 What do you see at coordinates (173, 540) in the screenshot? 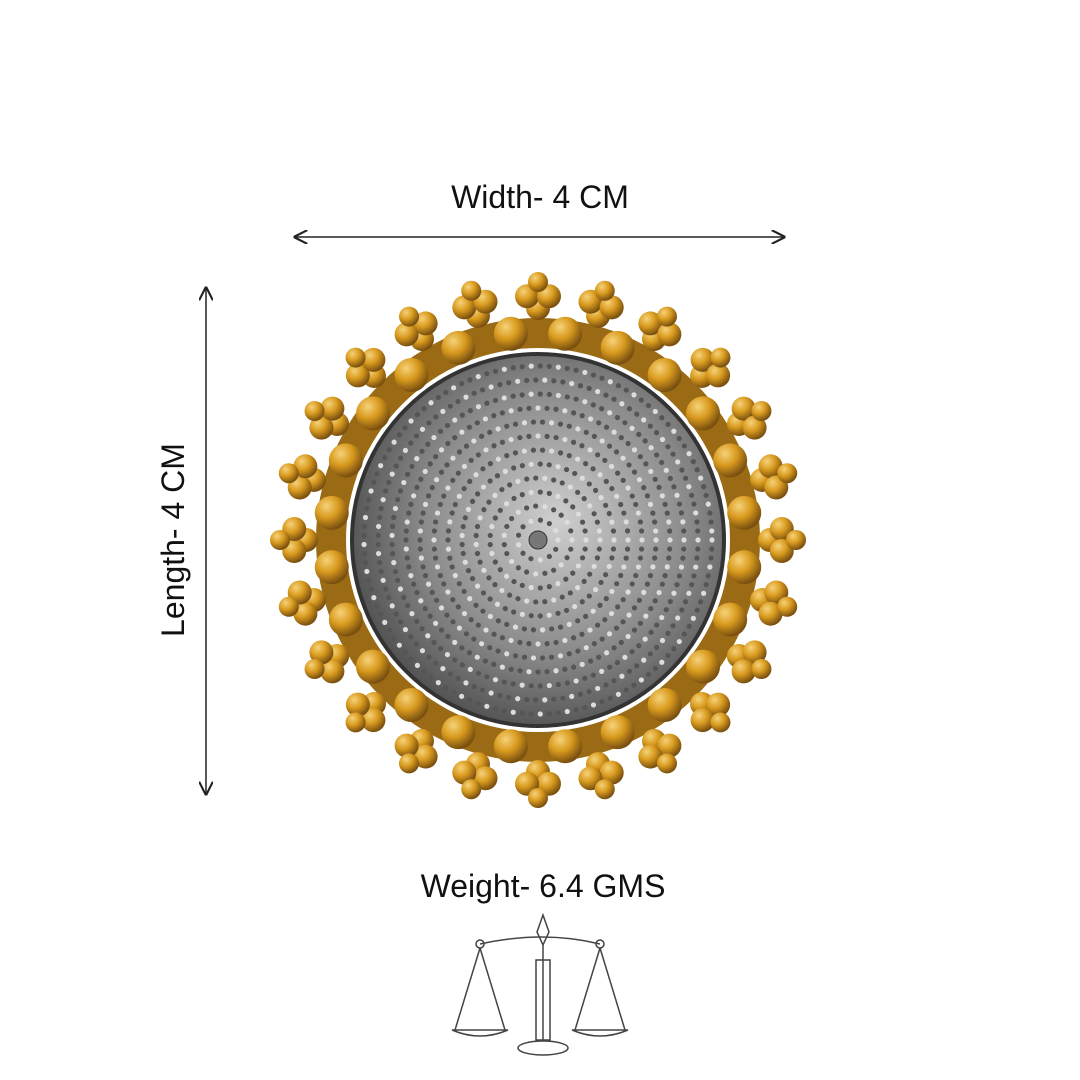
I see `length-label: Length- 4 CM` at bounding box center [173, 540].